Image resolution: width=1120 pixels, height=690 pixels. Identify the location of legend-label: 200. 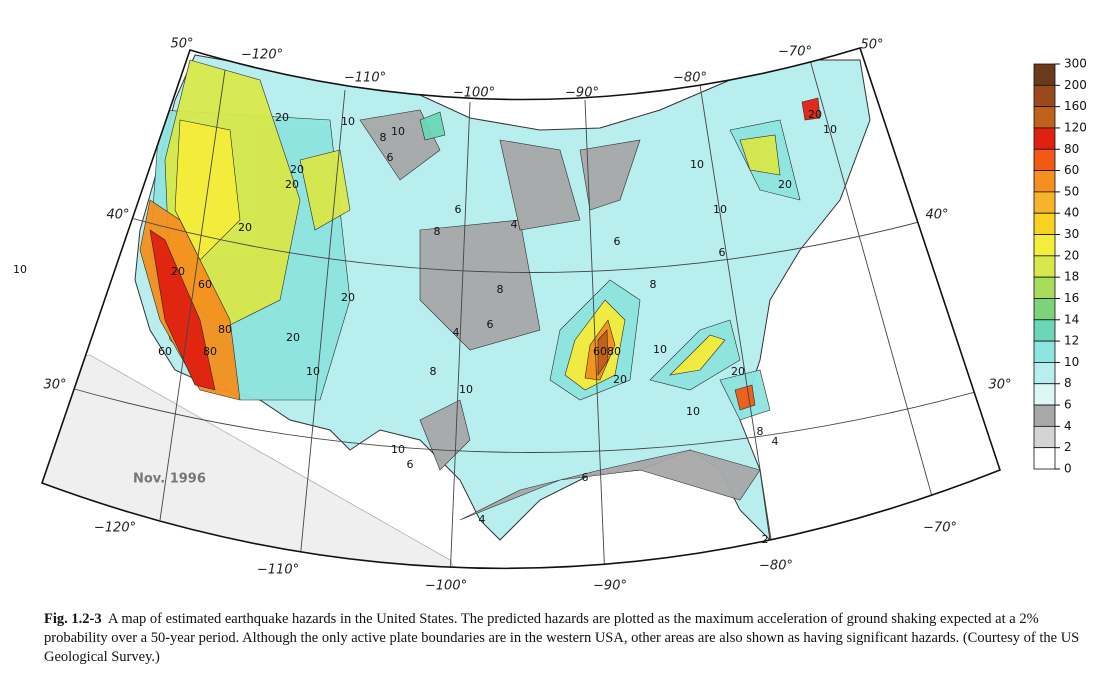
(1075, 85).